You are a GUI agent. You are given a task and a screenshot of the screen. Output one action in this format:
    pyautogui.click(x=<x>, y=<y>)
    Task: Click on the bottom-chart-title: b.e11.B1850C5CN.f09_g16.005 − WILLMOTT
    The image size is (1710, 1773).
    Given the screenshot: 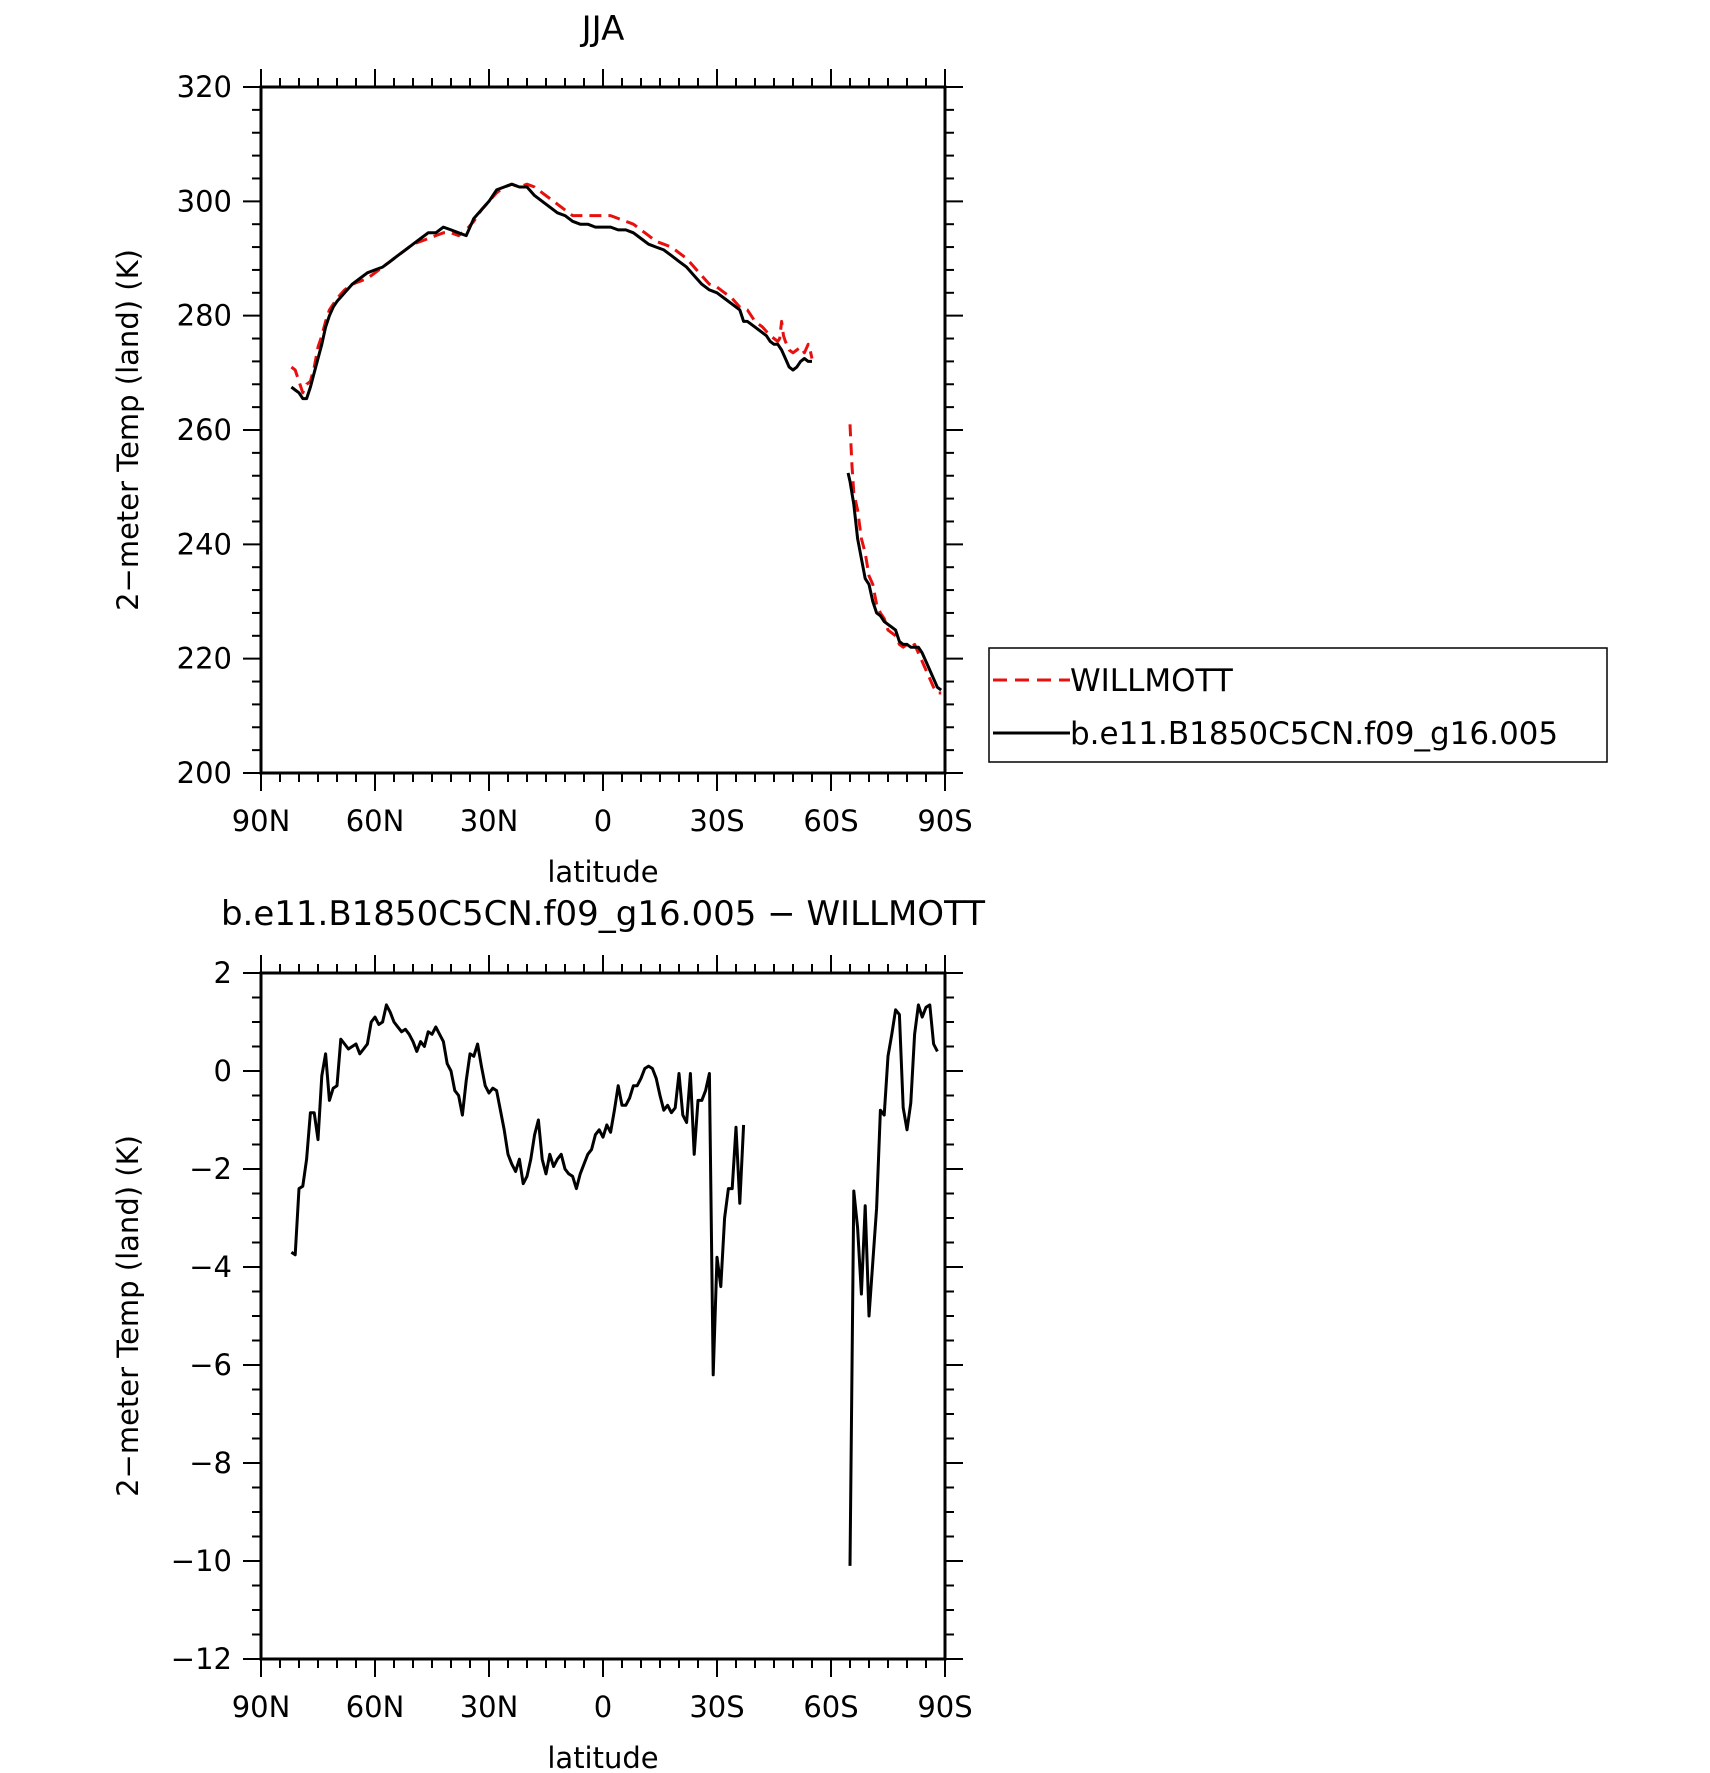 What is the action you would take?
    pyautogui.click(x=603, y=914)
    